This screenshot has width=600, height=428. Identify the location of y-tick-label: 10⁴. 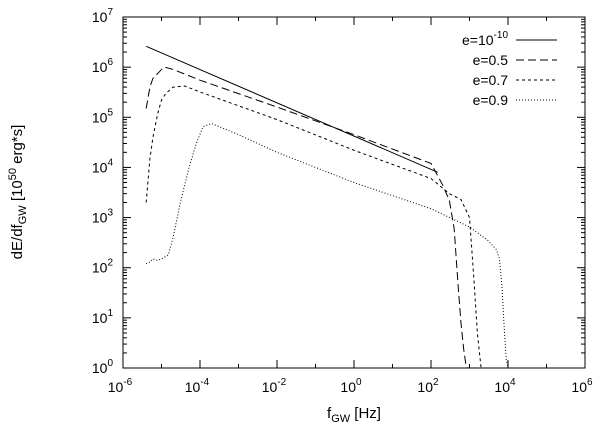
(103, 166).